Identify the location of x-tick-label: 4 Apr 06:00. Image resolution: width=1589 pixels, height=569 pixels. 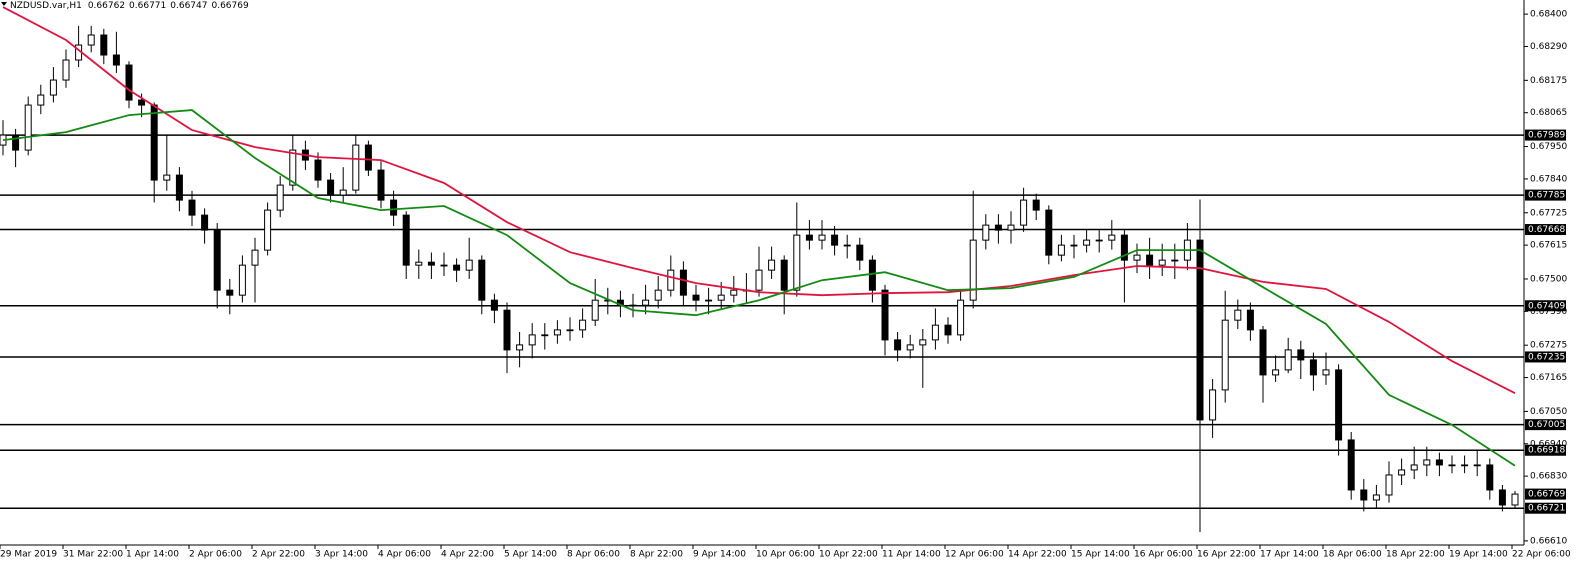
(404, 555).